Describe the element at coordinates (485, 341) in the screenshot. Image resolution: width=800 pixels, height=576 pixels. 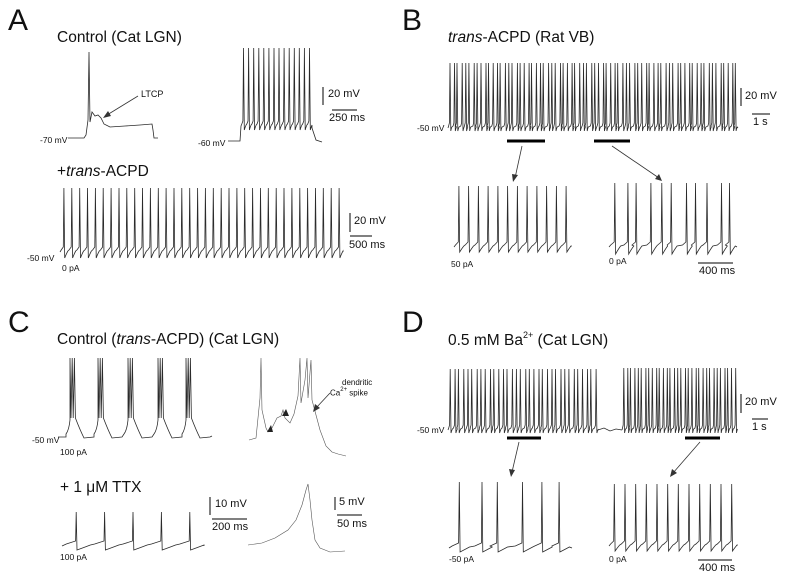
I see `d-title-pre: 0.5 mM Ba` at that location.